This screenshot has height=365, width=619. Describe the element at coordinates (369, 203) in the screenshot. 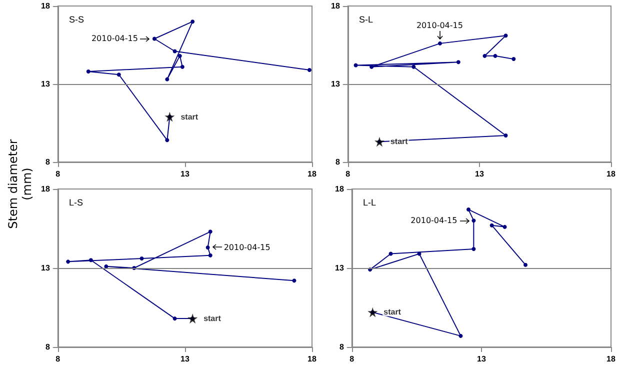

I see `text: L-L` at that location.